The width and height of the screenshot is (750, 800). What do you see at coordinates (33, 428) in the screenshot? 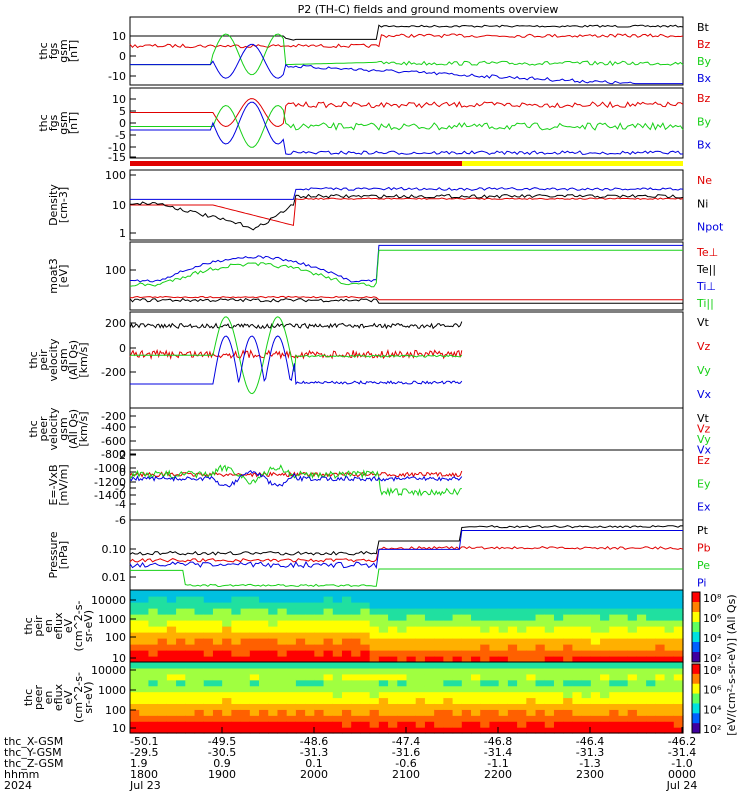
I see `y-label-line: thc` at bounding box center [33, 428].